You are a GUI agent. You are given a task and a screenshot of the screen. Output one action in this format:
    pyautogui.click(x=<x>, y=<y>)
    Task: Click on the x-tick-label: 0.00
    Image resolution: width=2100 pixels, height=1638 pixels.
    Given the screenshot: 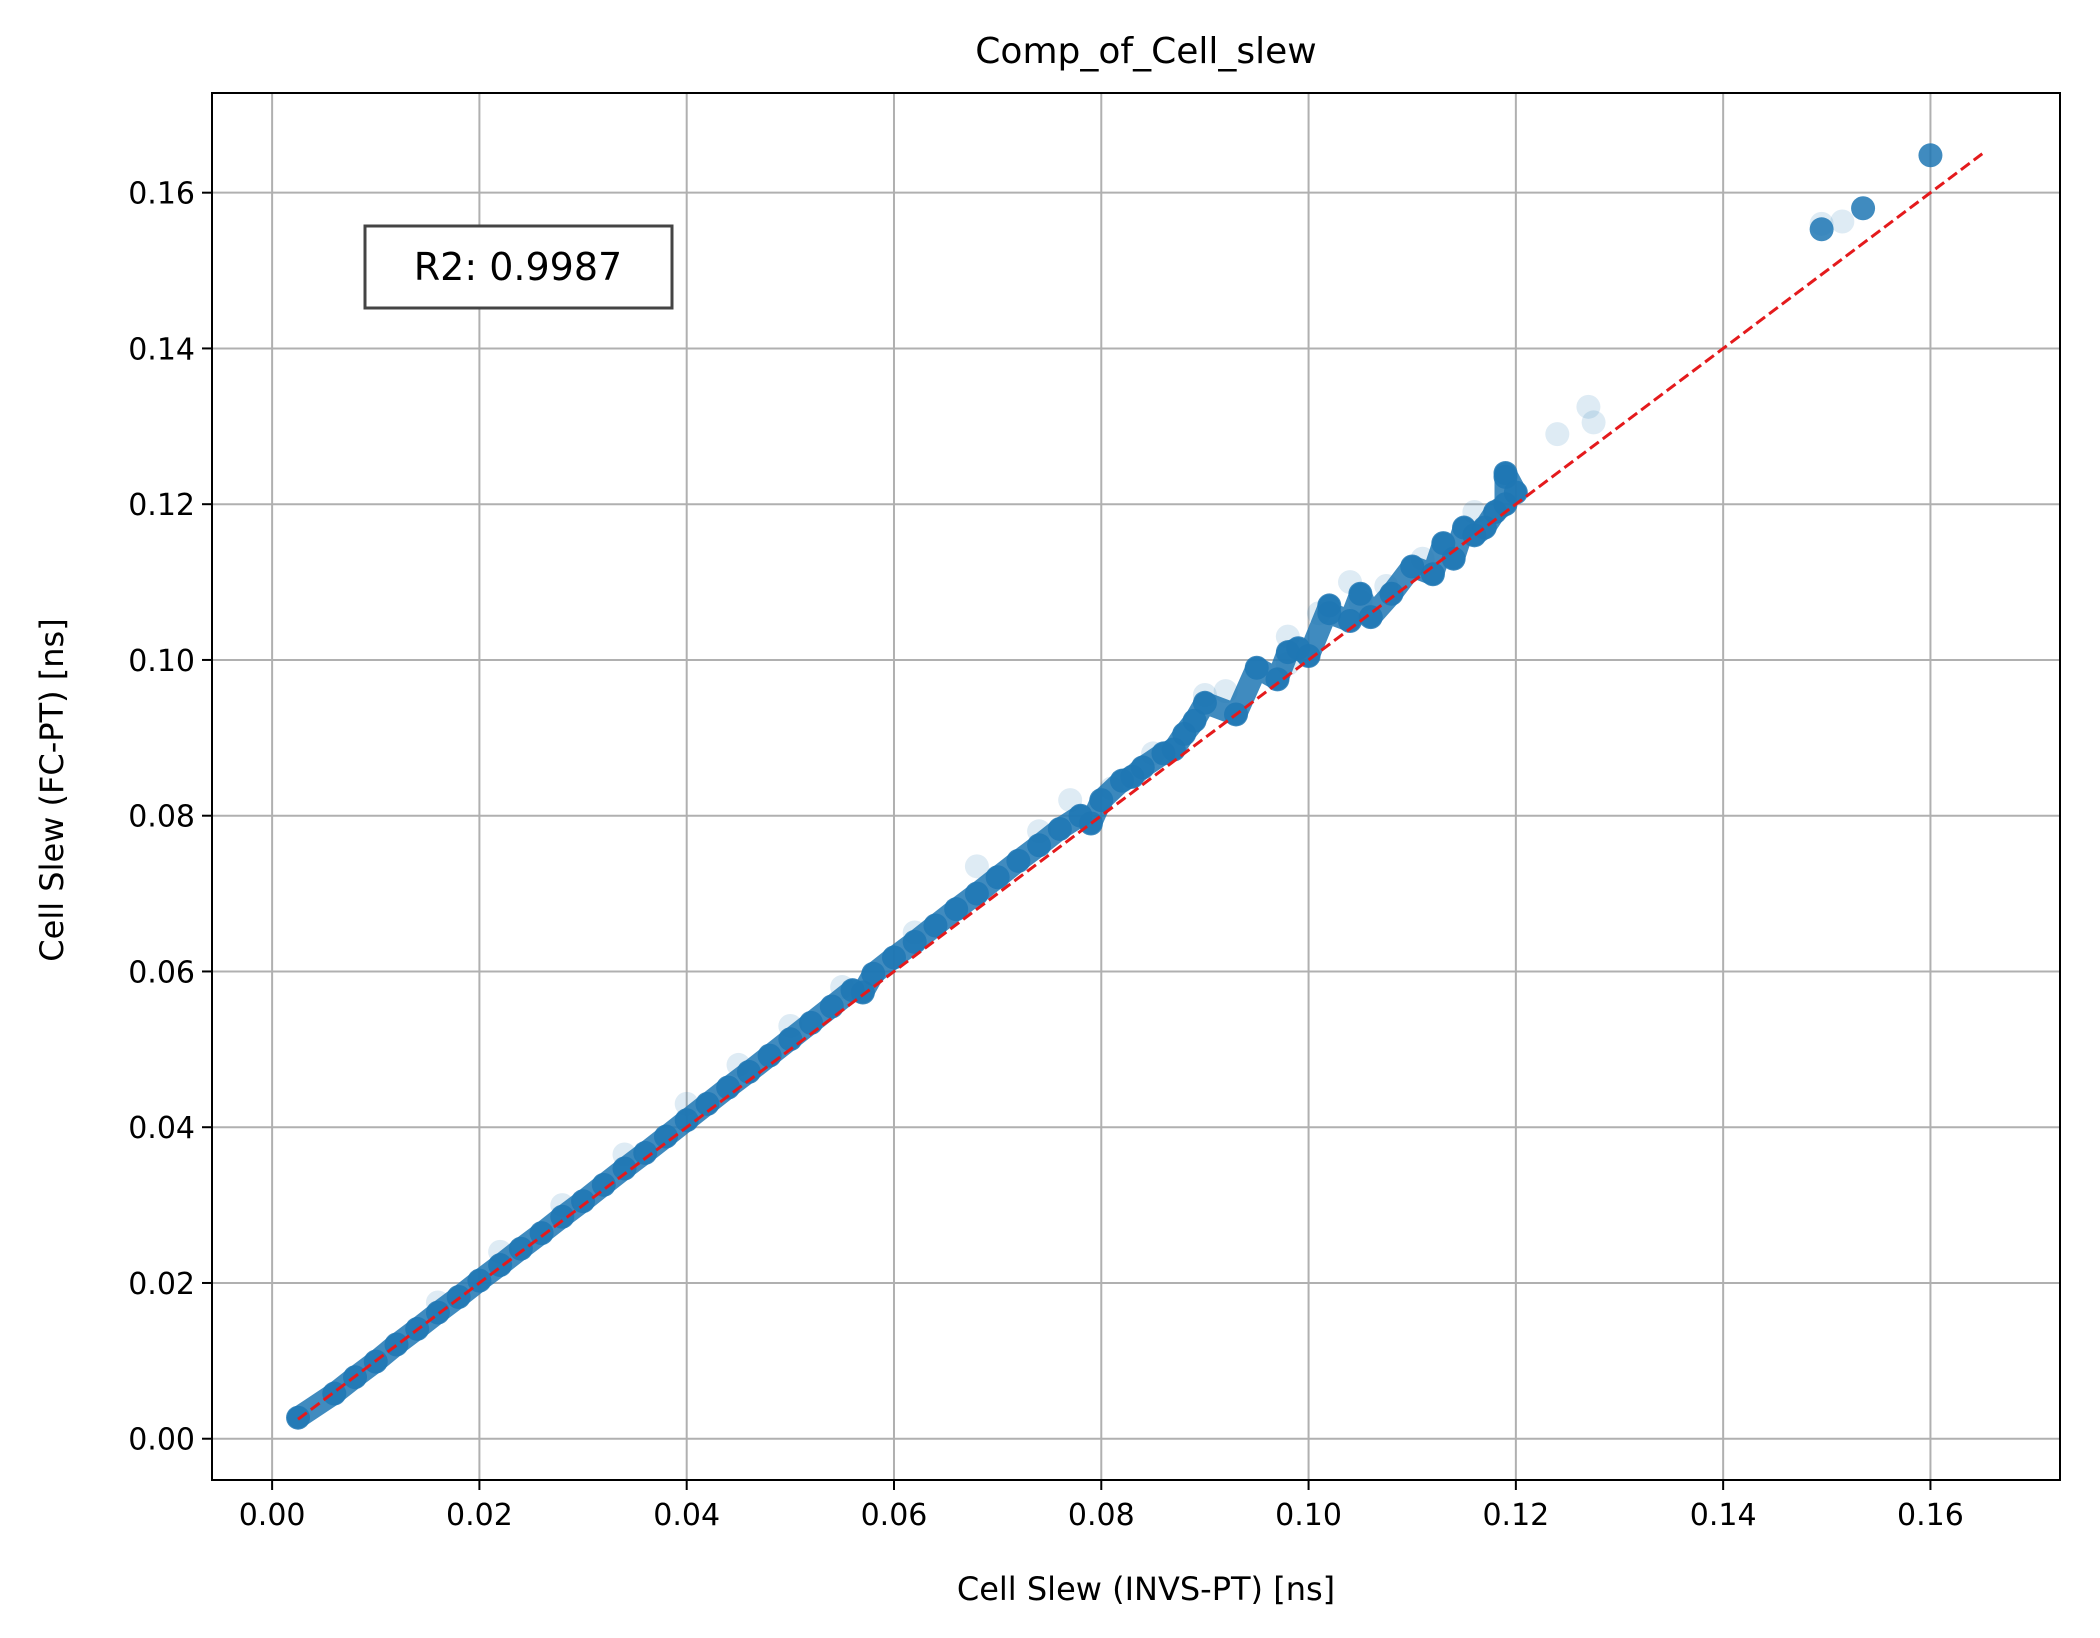 What is the action you would take?
    pyautogui.click(x=272, y=1515)
    